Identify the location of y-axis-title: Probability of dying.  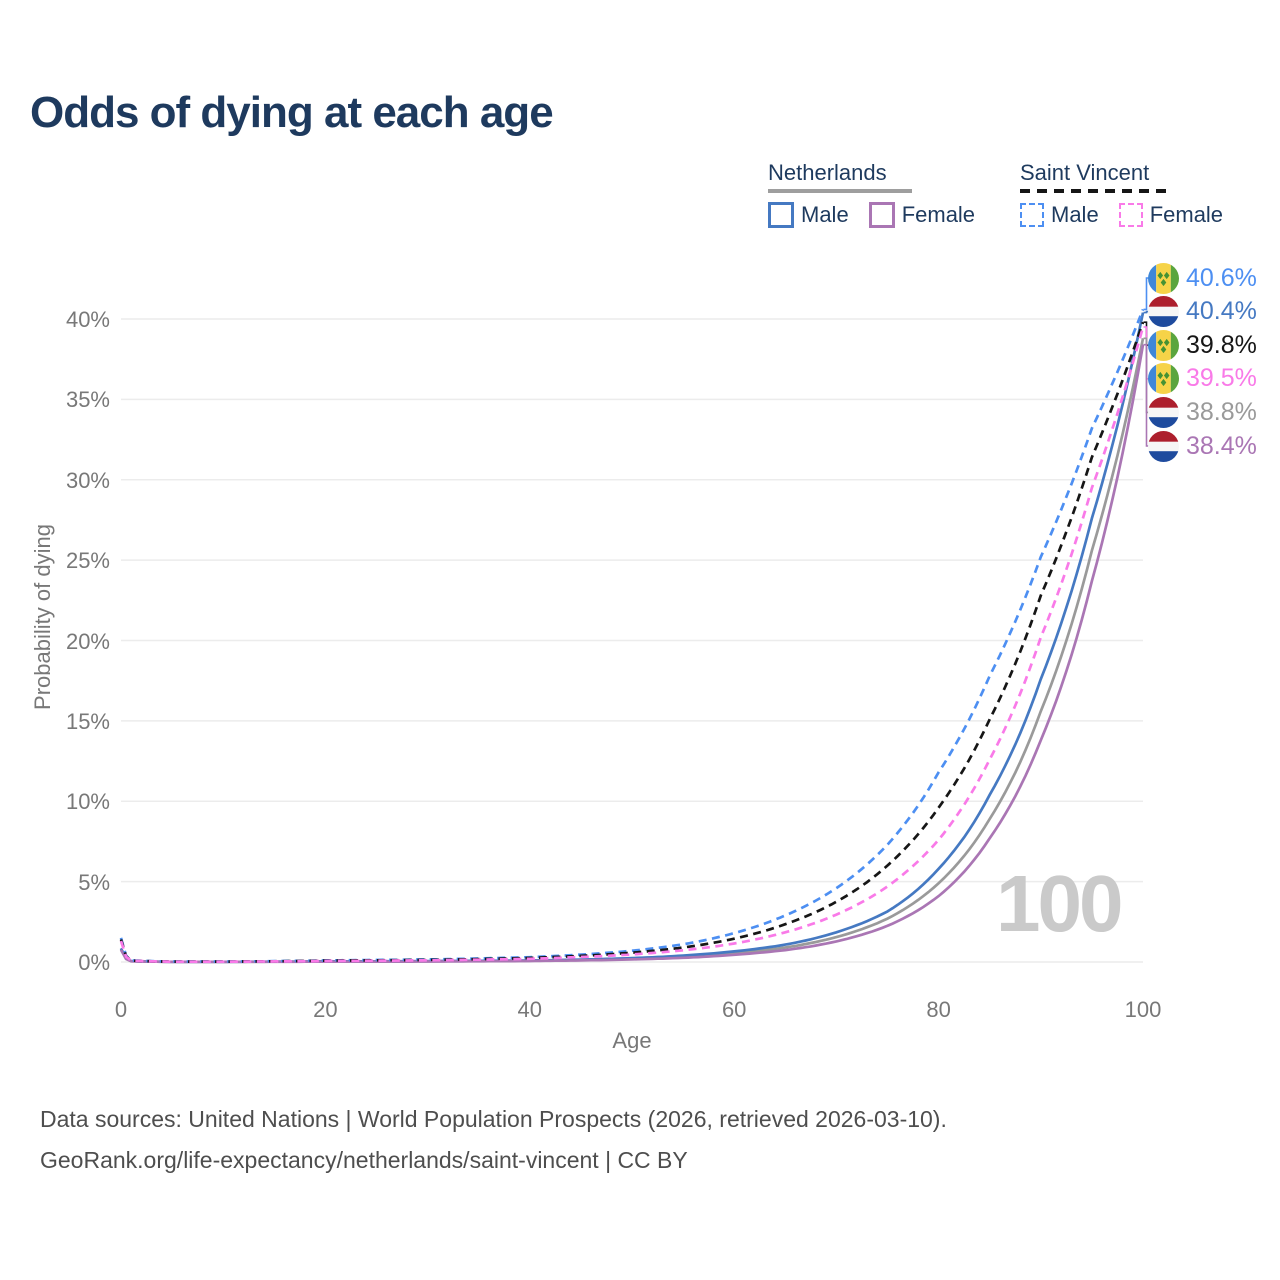
(42, 617).